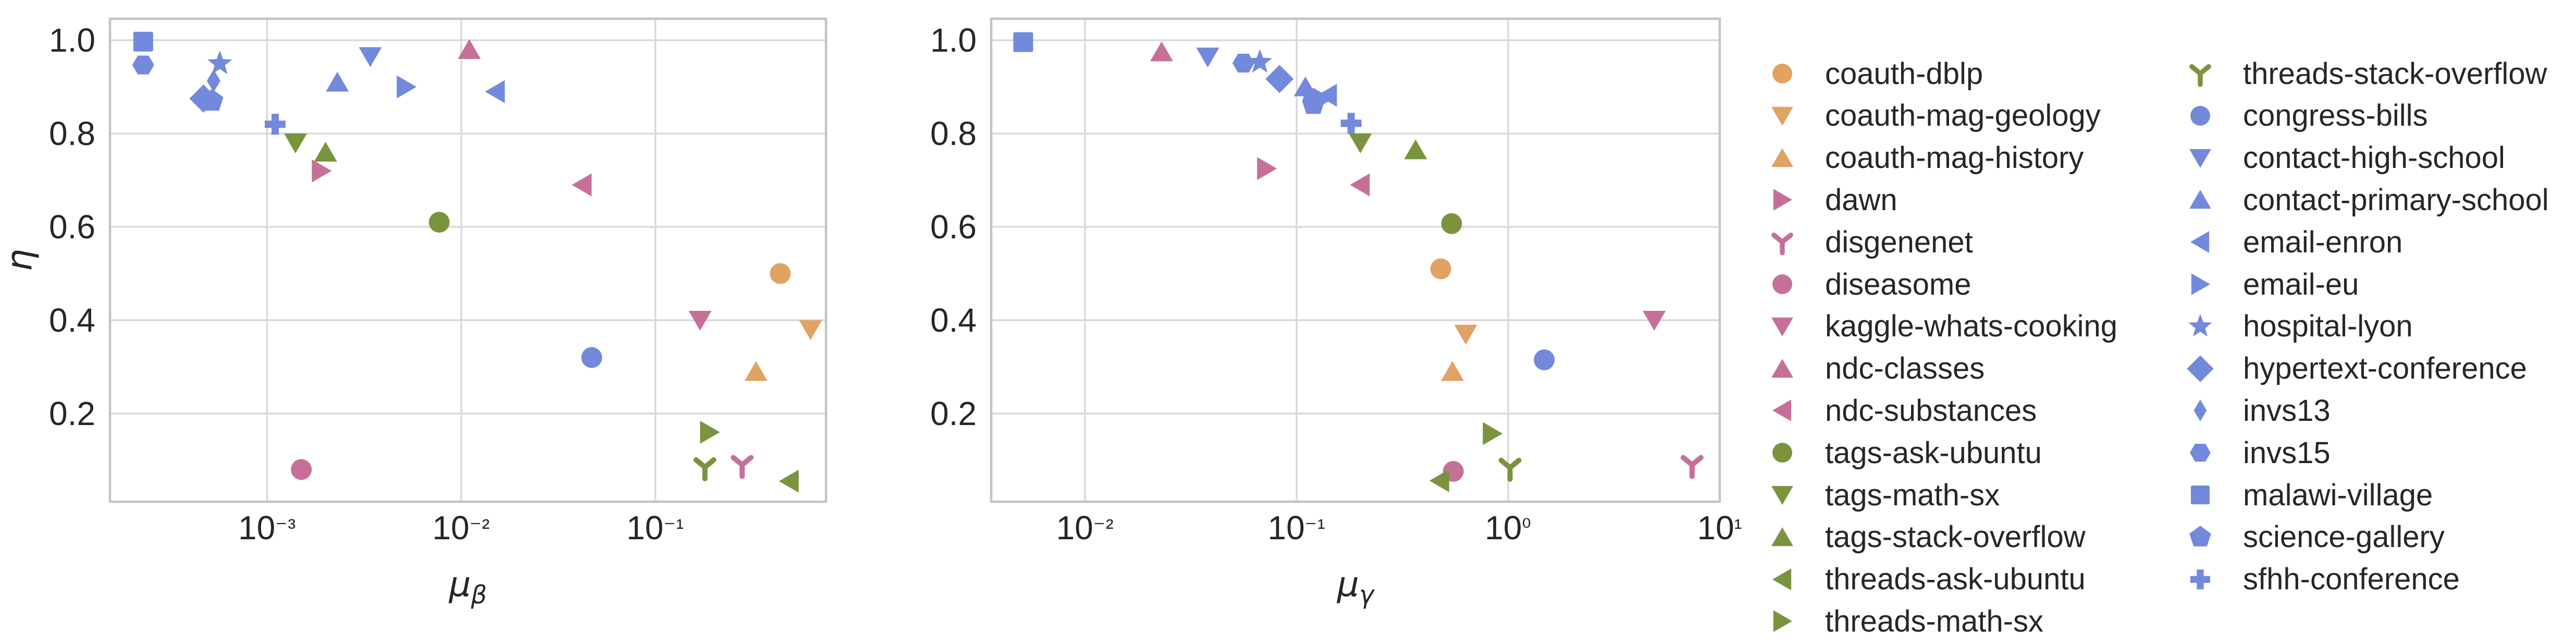 The image size is (2576, 642). Describe the element at coordinates (275, 124) in the screenshot. I see `data-point-sfhh-conference` at that location.